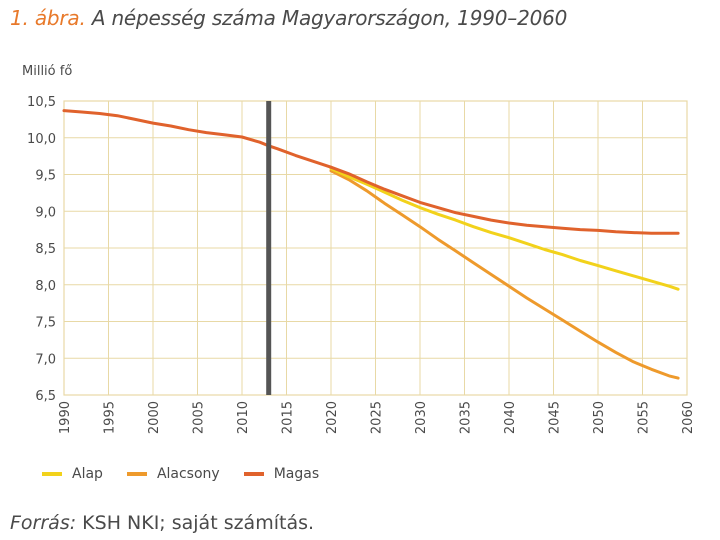 The width and height of the screenshot is (720, 540). Describe the element at coordinates (52, 474) in the screenshot. I see `legend-swatch-alap` at that location.